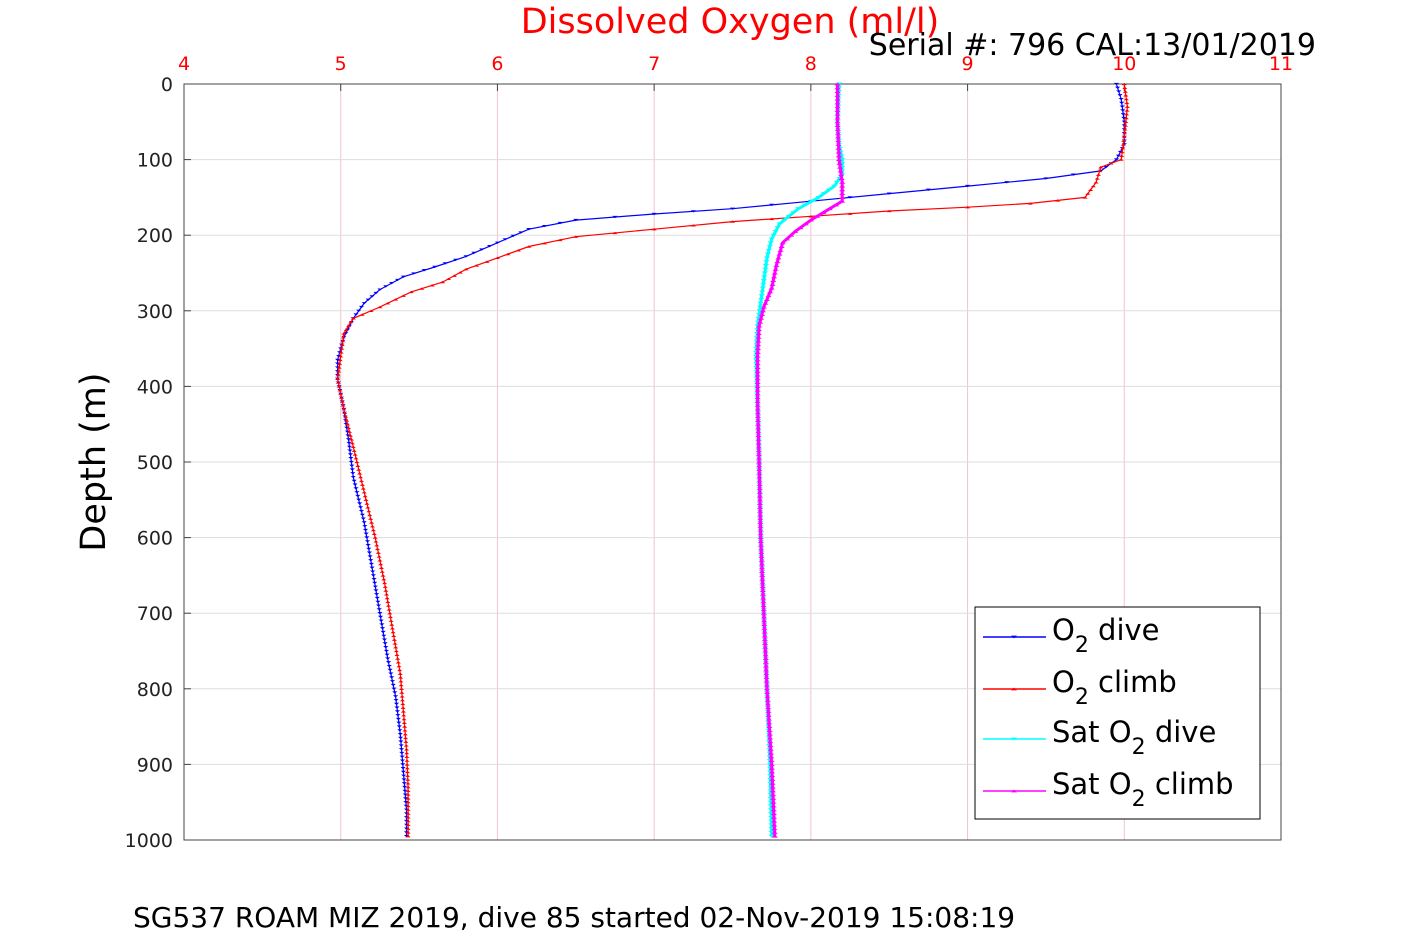  Describe the element at coordinates (155, 765) in the screenshot. I see `y-tick-label: 900` at that location.